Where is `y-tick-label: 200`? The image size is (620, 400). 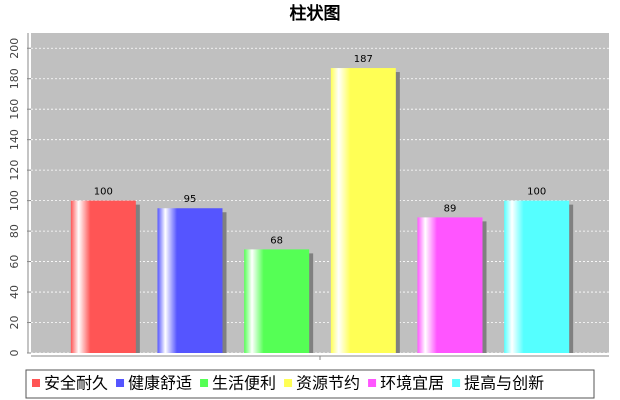
y-tick-label: 200 is located at coordinates (14, 48).